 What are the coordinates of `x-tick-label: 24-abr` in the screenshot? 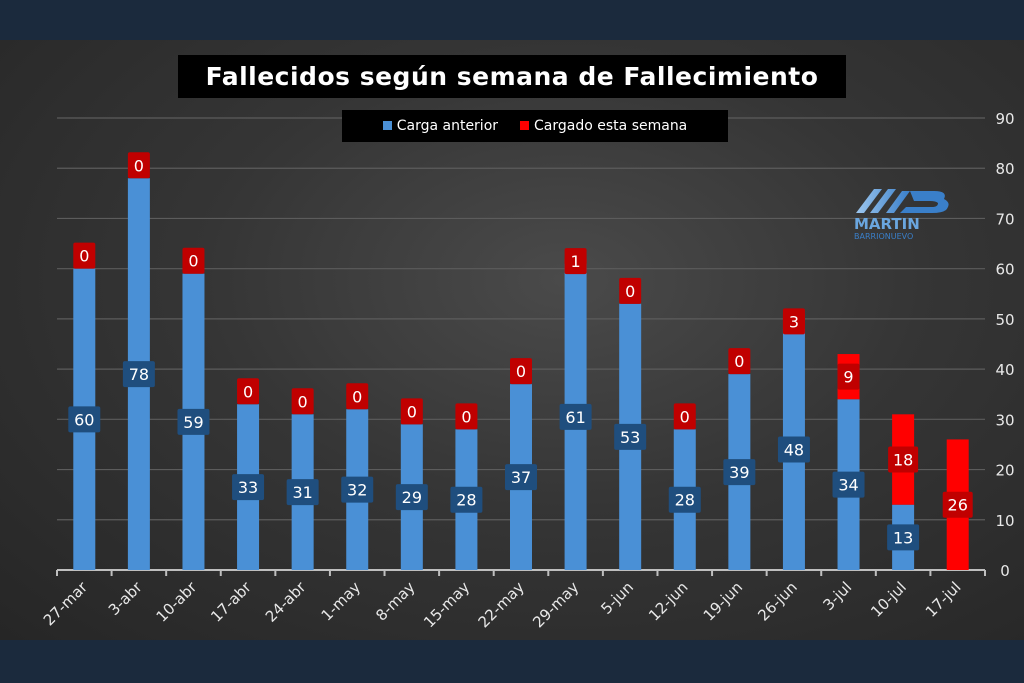 It's located at (286, 602).